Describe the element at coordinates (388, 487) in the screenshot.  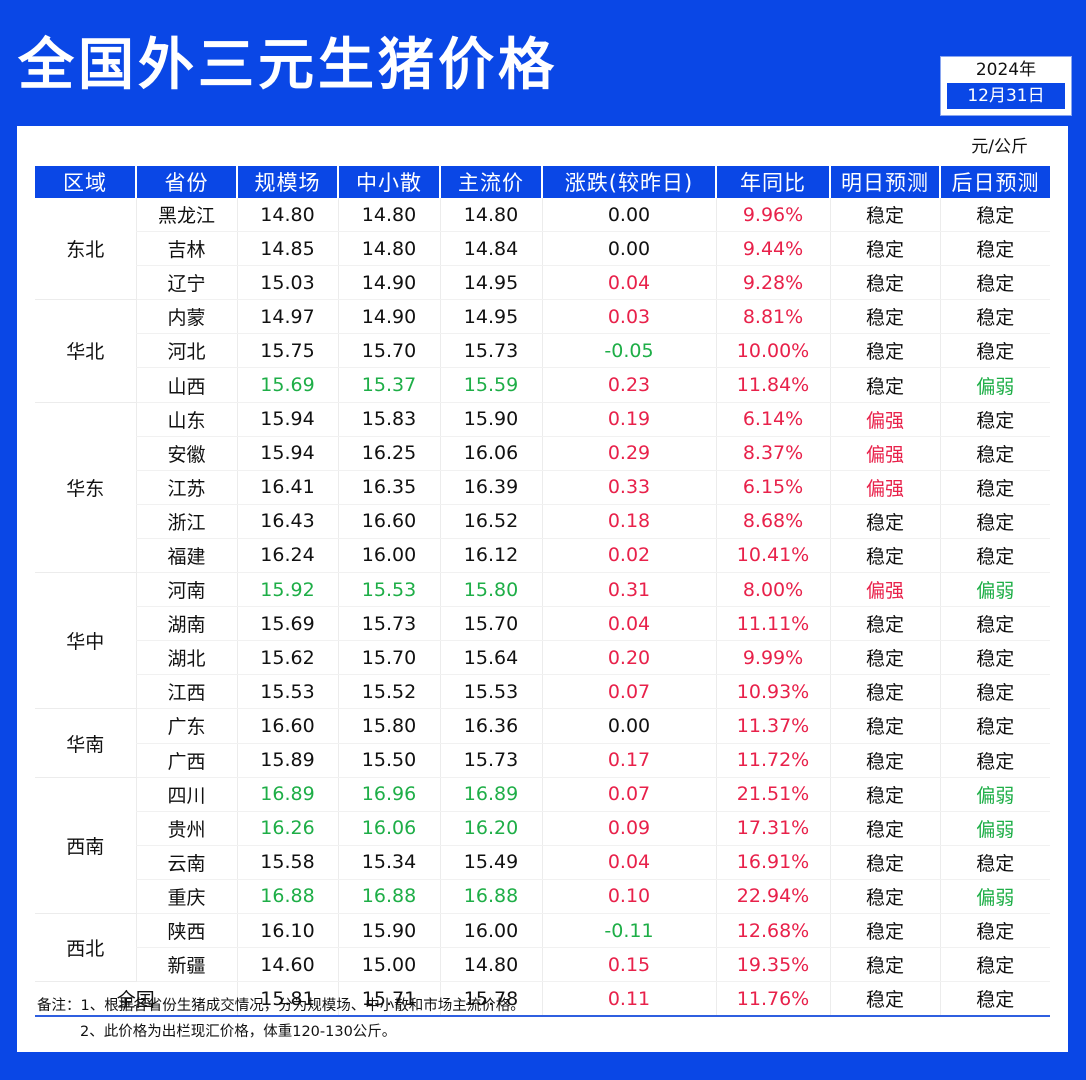
I see `cell-small-farm: 16.35` at that location.